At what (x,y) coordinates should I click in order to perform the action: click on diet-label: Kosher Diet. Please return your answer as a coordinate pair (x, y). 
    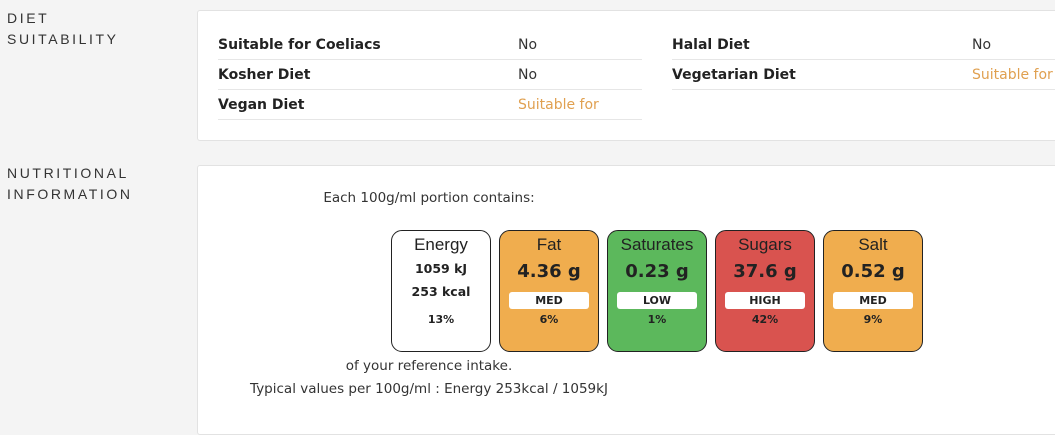
    Looking at the image, I should click on (264, 75).